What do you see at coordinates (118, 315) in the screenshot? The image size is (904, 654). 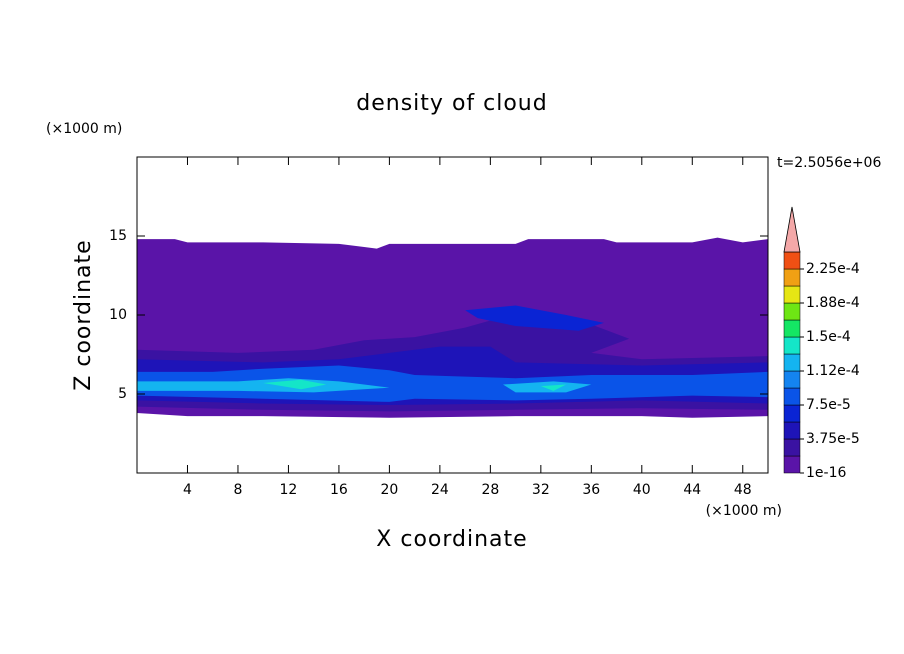 I see `y-tick-label: 10` at bounding box center [118, 315].